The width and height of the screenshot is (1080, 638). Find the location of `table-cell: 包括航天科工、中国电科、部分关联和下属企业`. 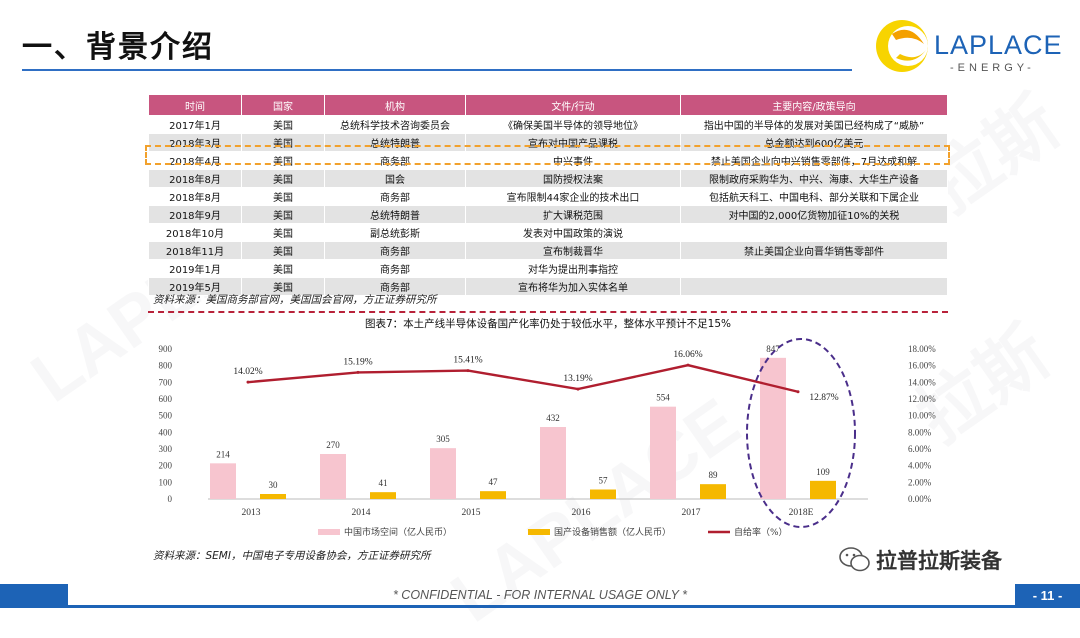

table-cell: 包括航天科工、中国电科、部分关联和下属企业 is located at coordinates (814, 196).